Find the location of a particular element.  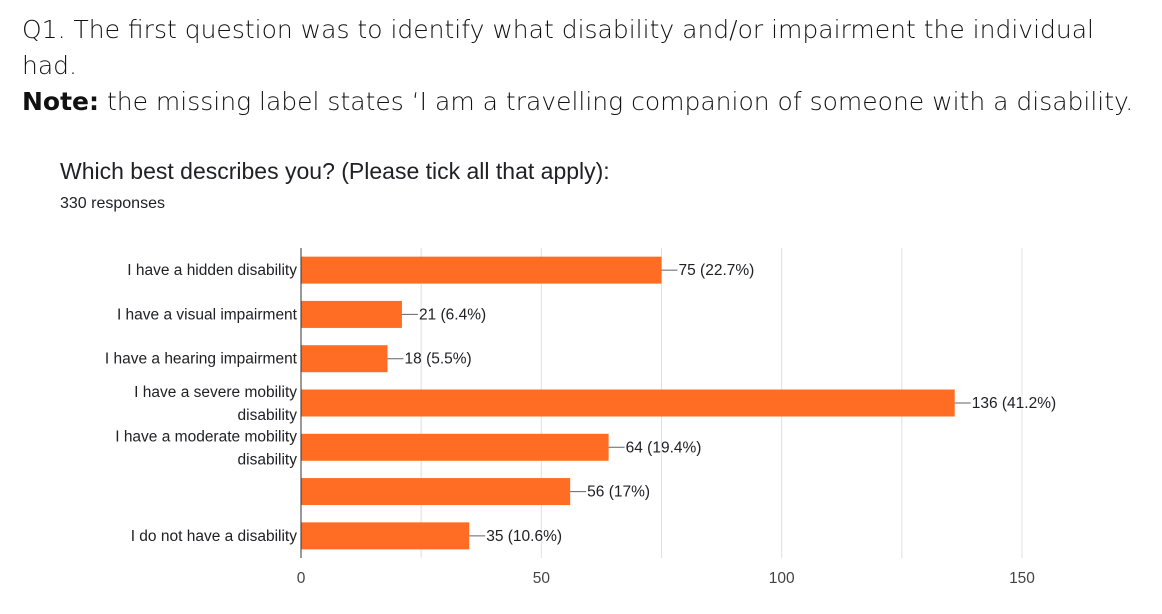

category-label: I have a moderate mobility disability is located at coordinates (206, 448).